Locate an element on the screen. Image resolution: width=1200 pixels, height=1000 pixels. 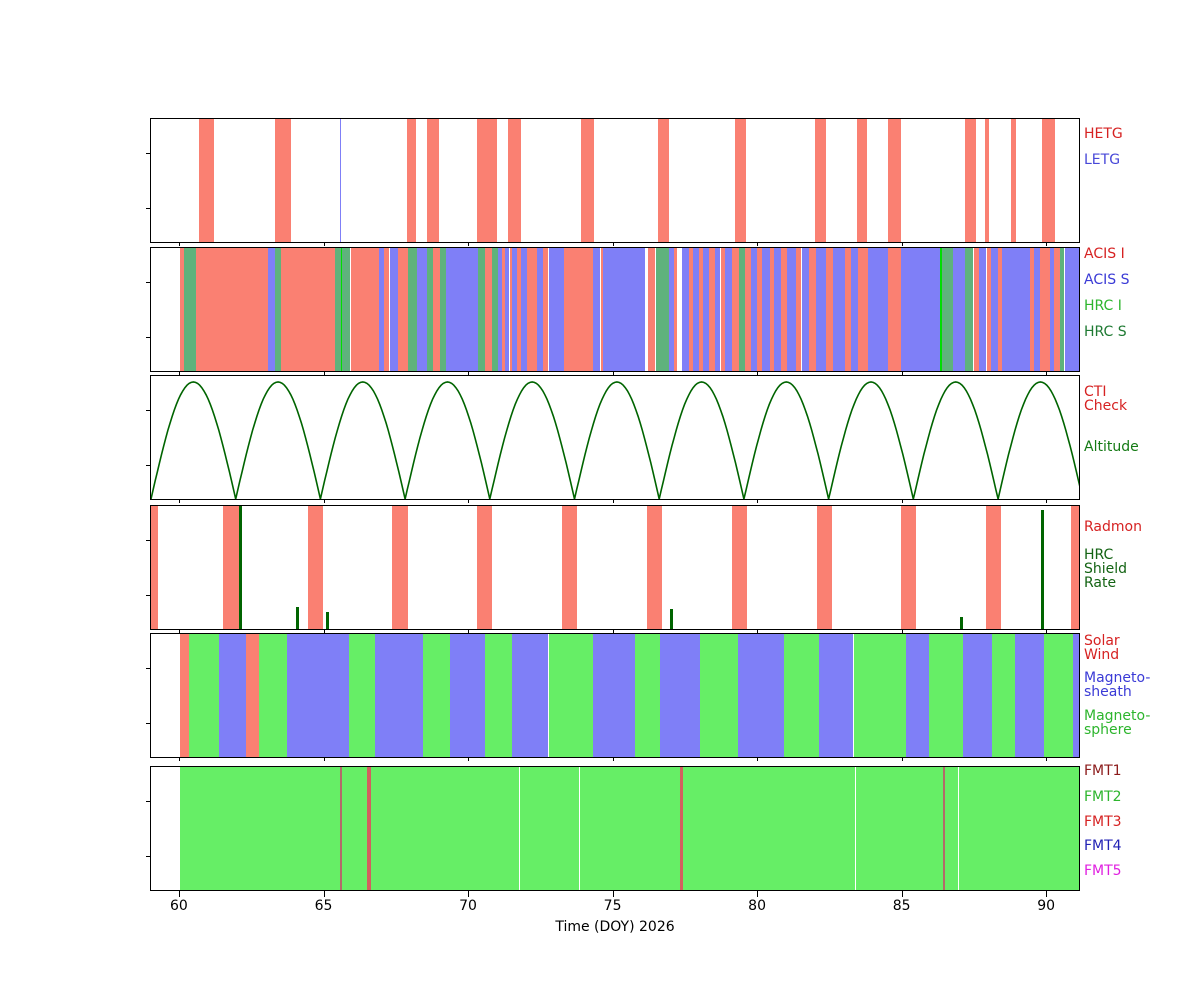
x-tick-label: 70 is located at coordinates (468, 906).